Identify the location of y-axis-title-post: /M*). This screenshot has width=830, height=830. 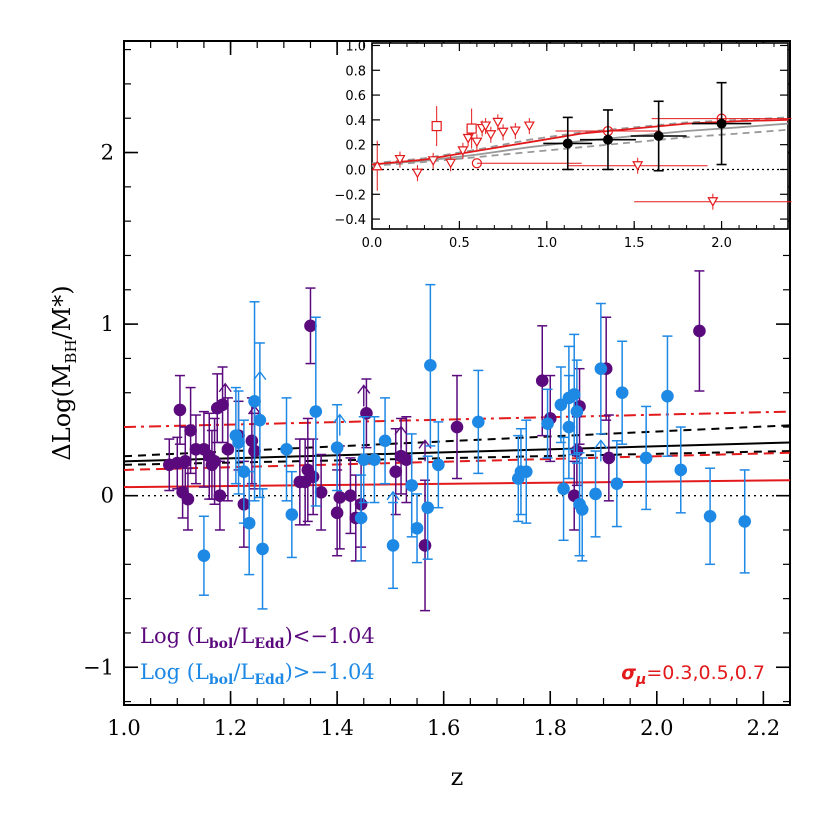
(62, 312).